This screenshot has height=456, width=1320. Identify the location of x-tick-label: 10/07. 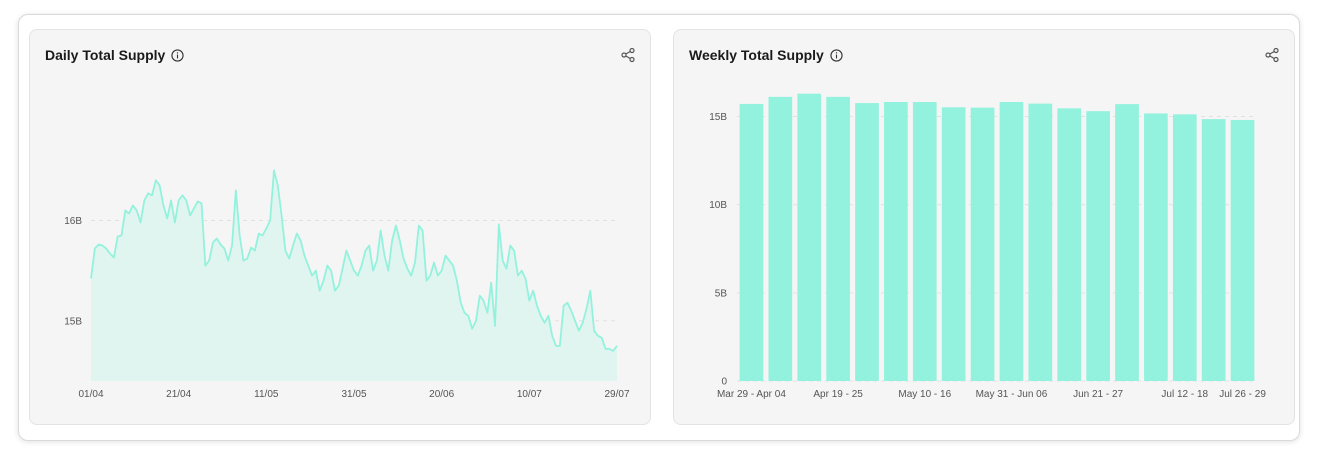
(529, 394).